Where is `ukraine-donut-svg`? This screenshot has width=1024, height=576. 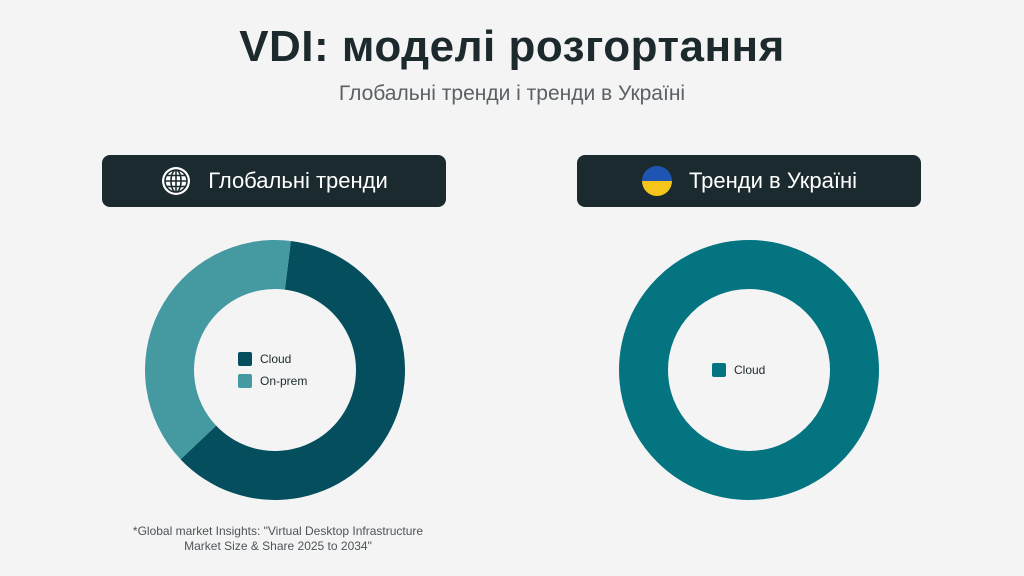
ukraine-donut-svg is located at coordinates (749, 370).